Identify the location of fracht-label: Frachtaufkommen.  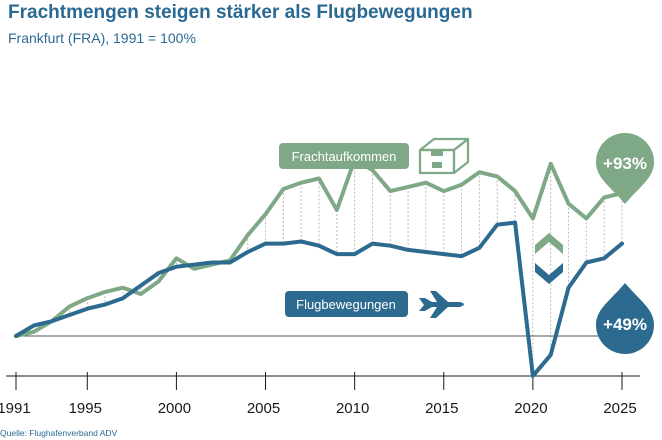
(344, 156).